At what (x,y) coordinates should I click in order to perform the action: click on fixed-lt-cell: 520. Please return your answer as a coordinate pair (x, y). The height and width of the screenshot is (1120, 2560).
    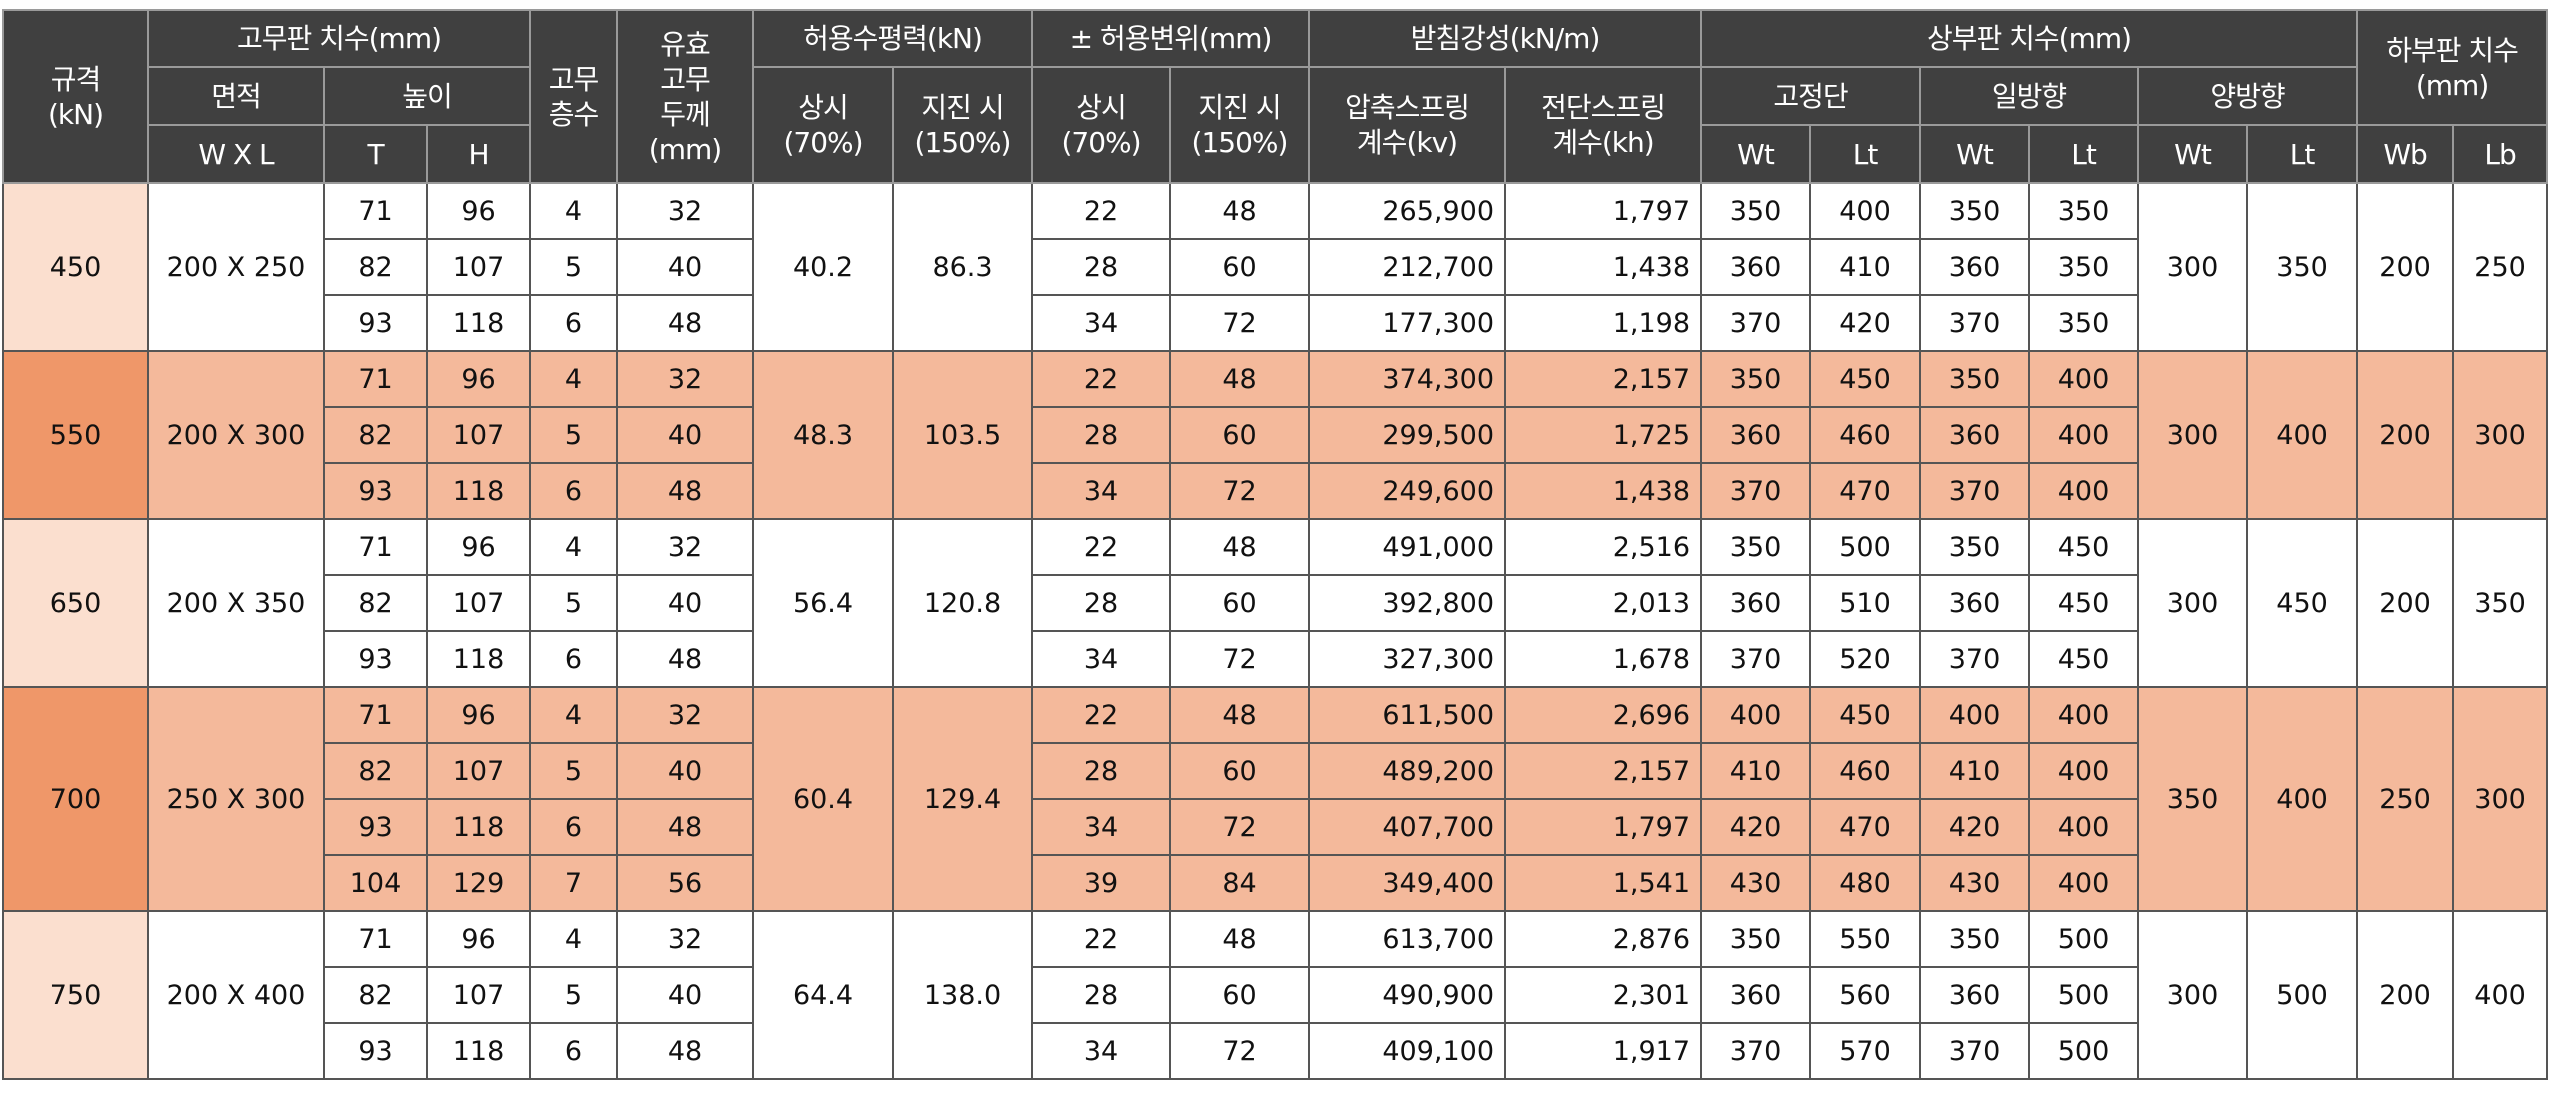
    Looking at the image, I should click on (1865, 659).